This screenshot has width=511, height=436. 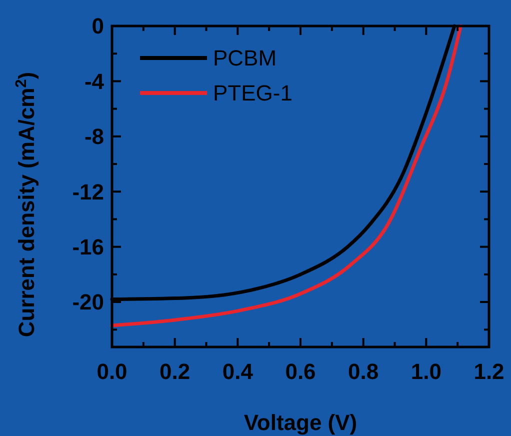 I want to click on x-tick-label: 0.4, so click(x=238, y=371).